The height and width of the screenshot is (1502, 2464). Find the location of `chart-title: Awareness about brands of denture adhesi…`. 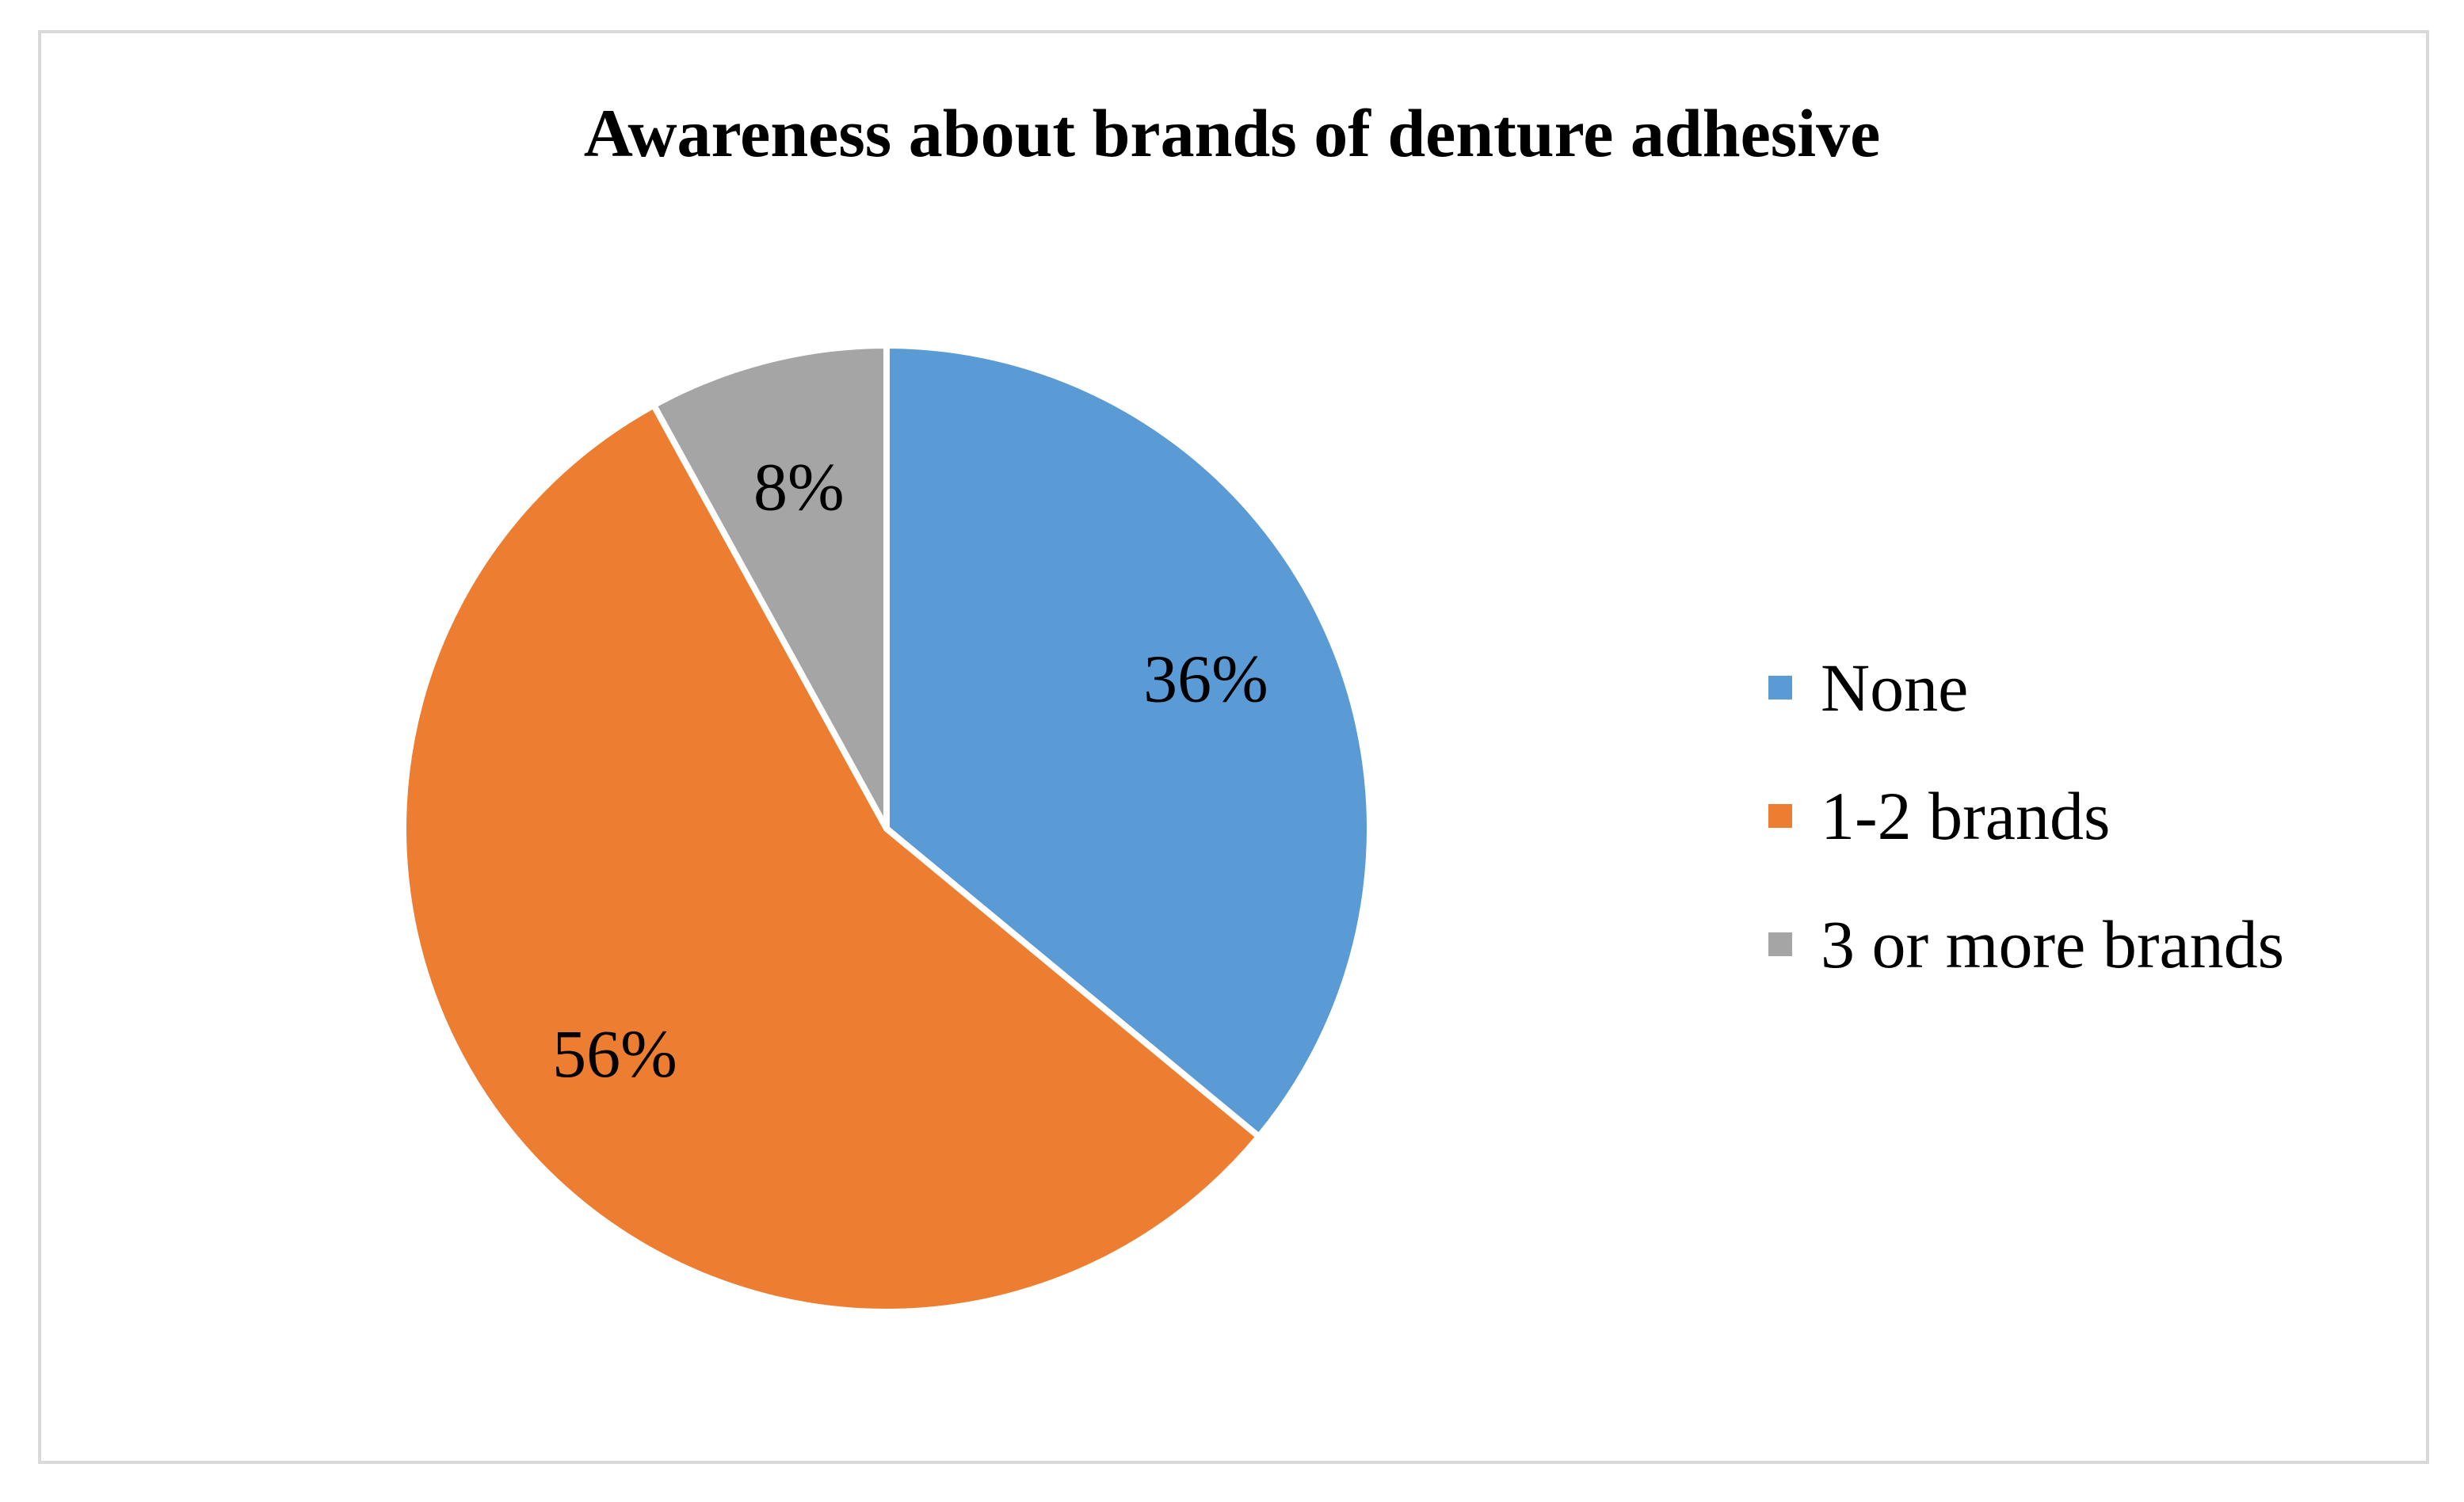

chart-title: Awareness about brands of denture adhesi… is located at coordinates (1232, 133).